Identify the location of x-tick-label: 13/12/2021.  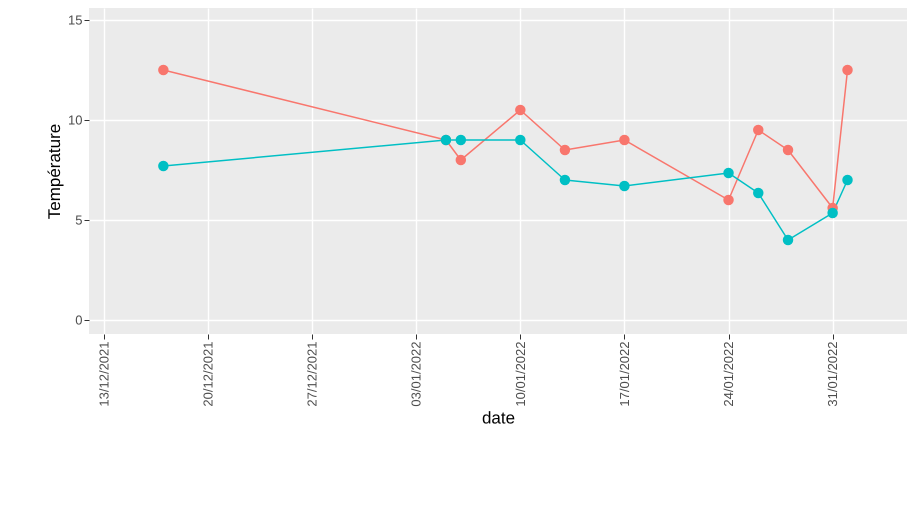
(104, 374).